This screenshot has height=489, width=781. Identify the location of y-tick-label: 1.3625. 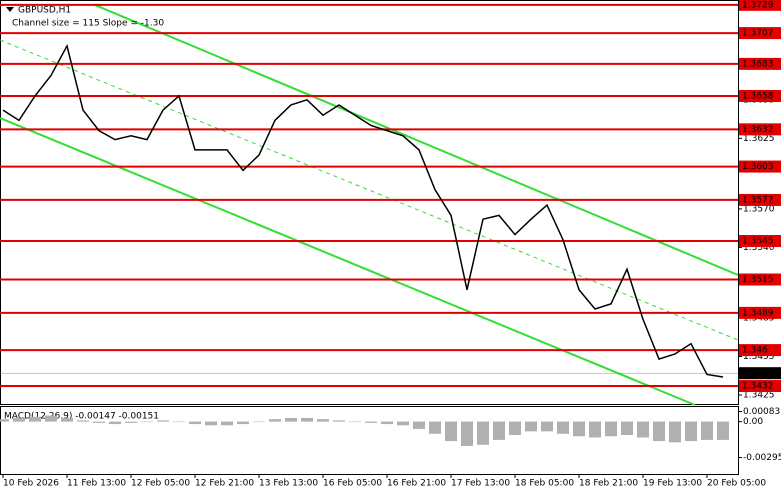
(759, 139).